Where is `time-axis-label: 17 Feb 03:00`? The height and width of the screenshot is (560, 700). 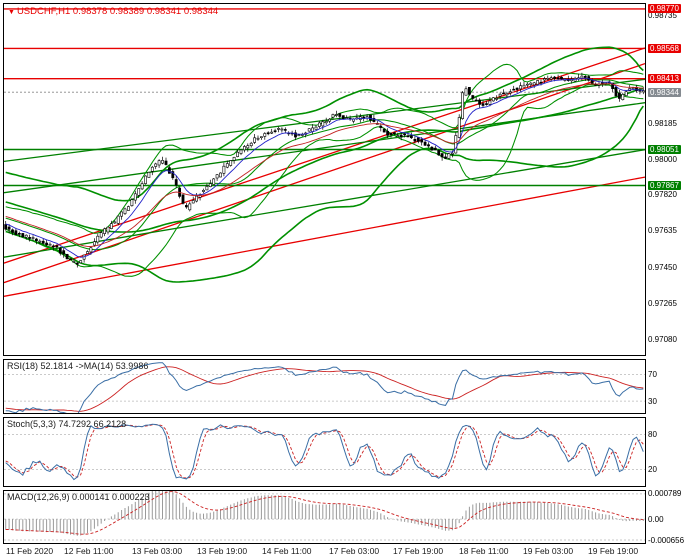
time-axis-label: 17 Feb 03:00 is located at coordinates (354, 551).